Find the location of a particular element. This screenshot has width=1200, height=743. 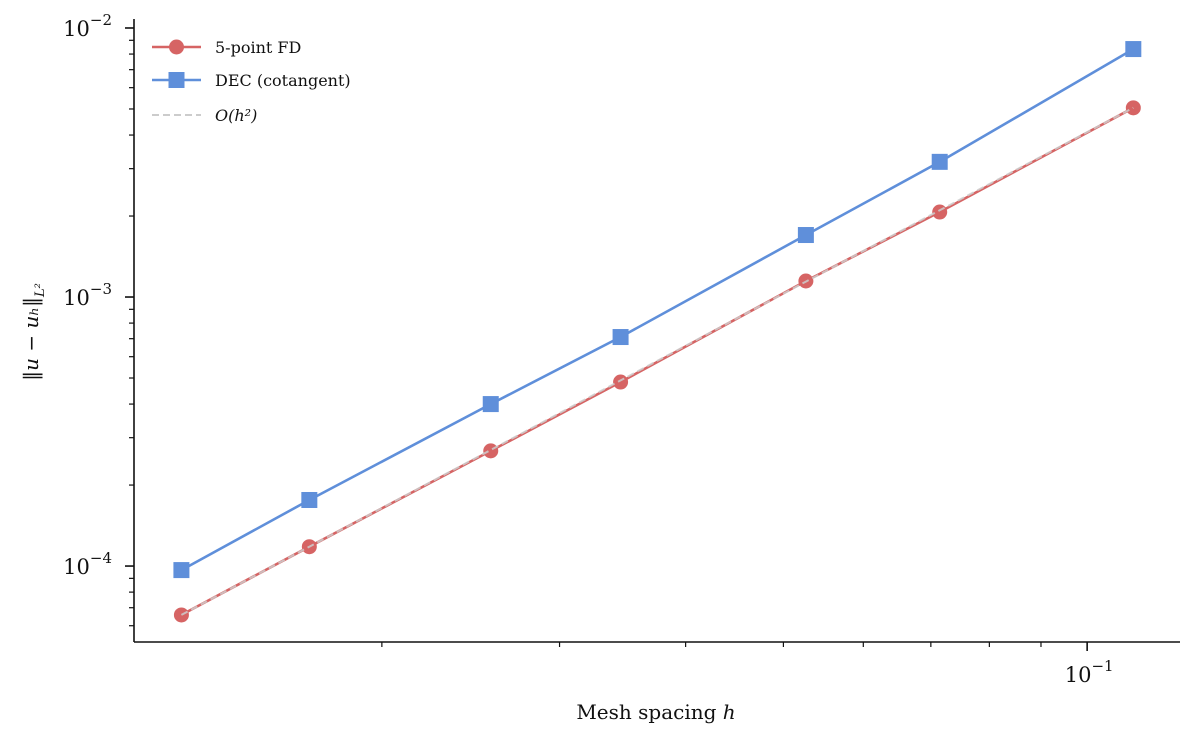

x-tick-label: 10−1 is located at coordinates (1089, 672).